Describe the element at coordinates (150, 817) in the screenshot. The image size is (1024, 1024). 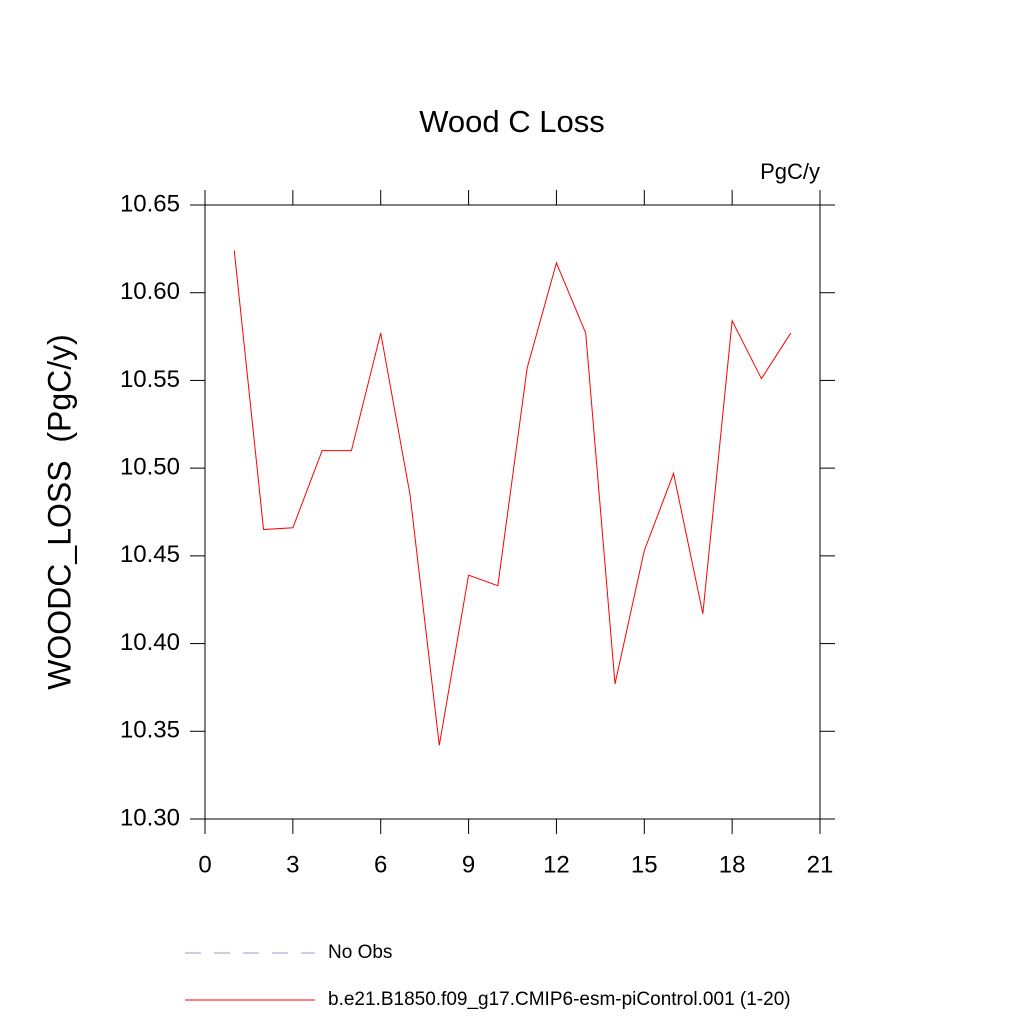
I see `y-tick-label: 10.30` at that location.